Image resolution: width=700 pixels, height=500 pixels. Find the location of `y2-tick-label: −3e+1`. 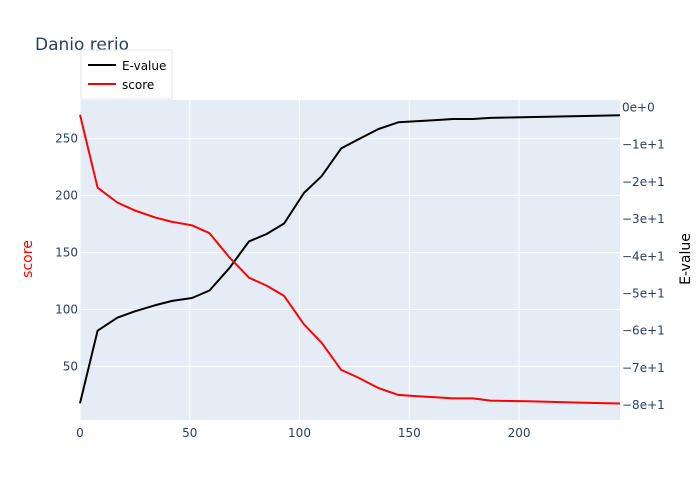

y2-tick-label: −3e+1 is located at coordinates (643, 219).